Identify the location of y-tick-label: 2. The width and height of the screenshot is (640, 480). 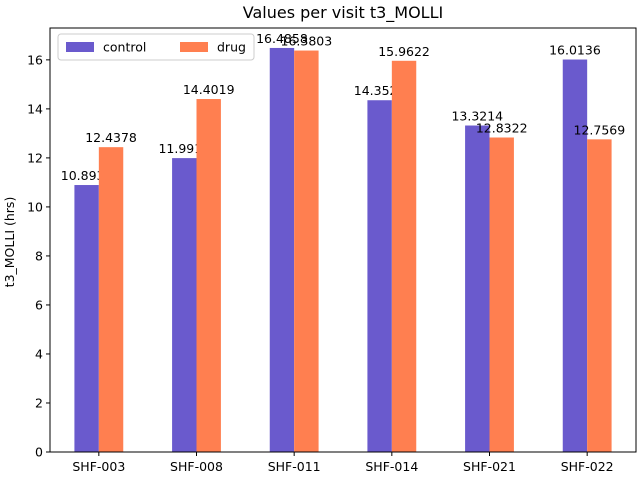
(39, 402).